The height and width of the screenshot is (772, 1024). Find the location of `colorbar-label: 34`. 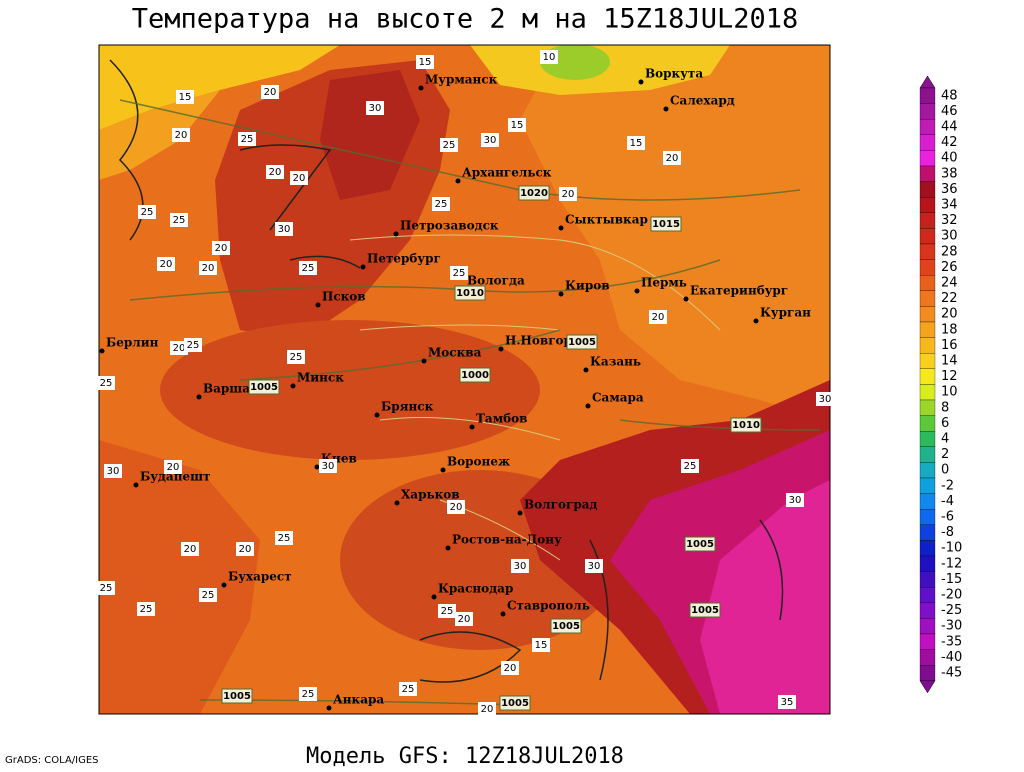

colorbar-label: 34 is located at coordinates (949, 205).